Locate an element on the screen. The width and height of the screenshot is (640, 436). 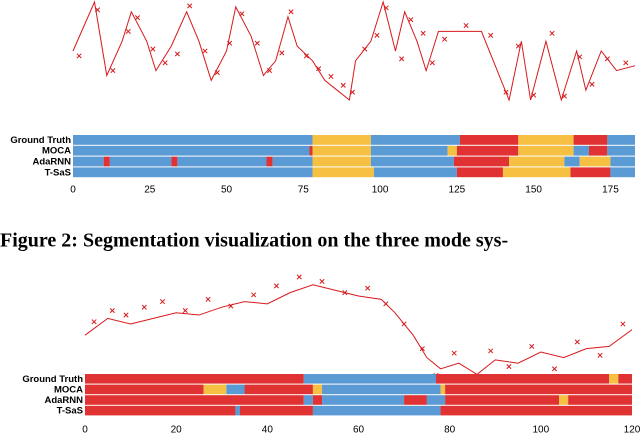
x-tick-label: 100 is located at coordinates (540, 430).